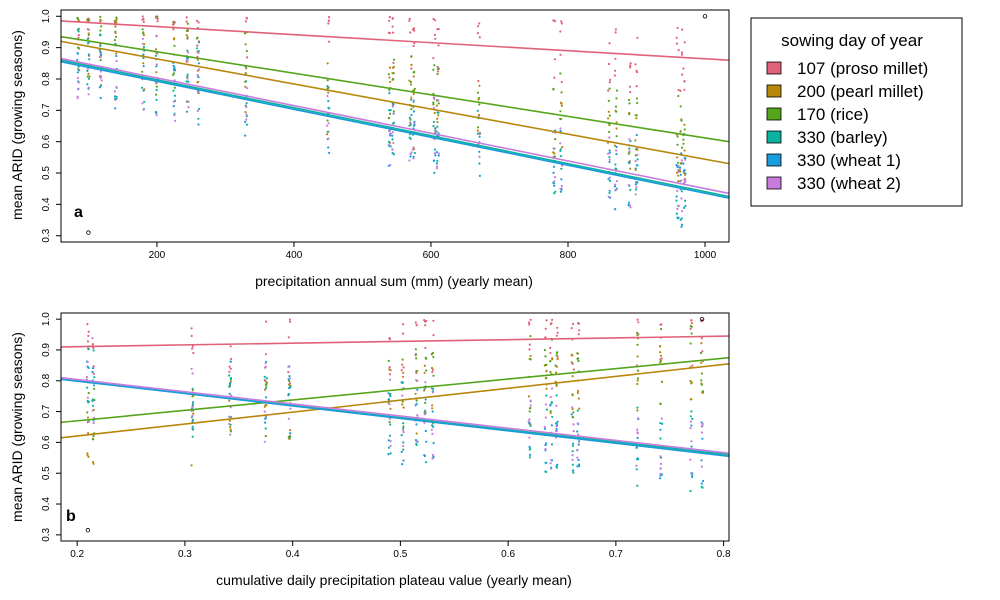  What do you see at coordinates (88, 530) in the screenshot?
I see `panel-b-outlier-point` at bounding box center [88, 530].